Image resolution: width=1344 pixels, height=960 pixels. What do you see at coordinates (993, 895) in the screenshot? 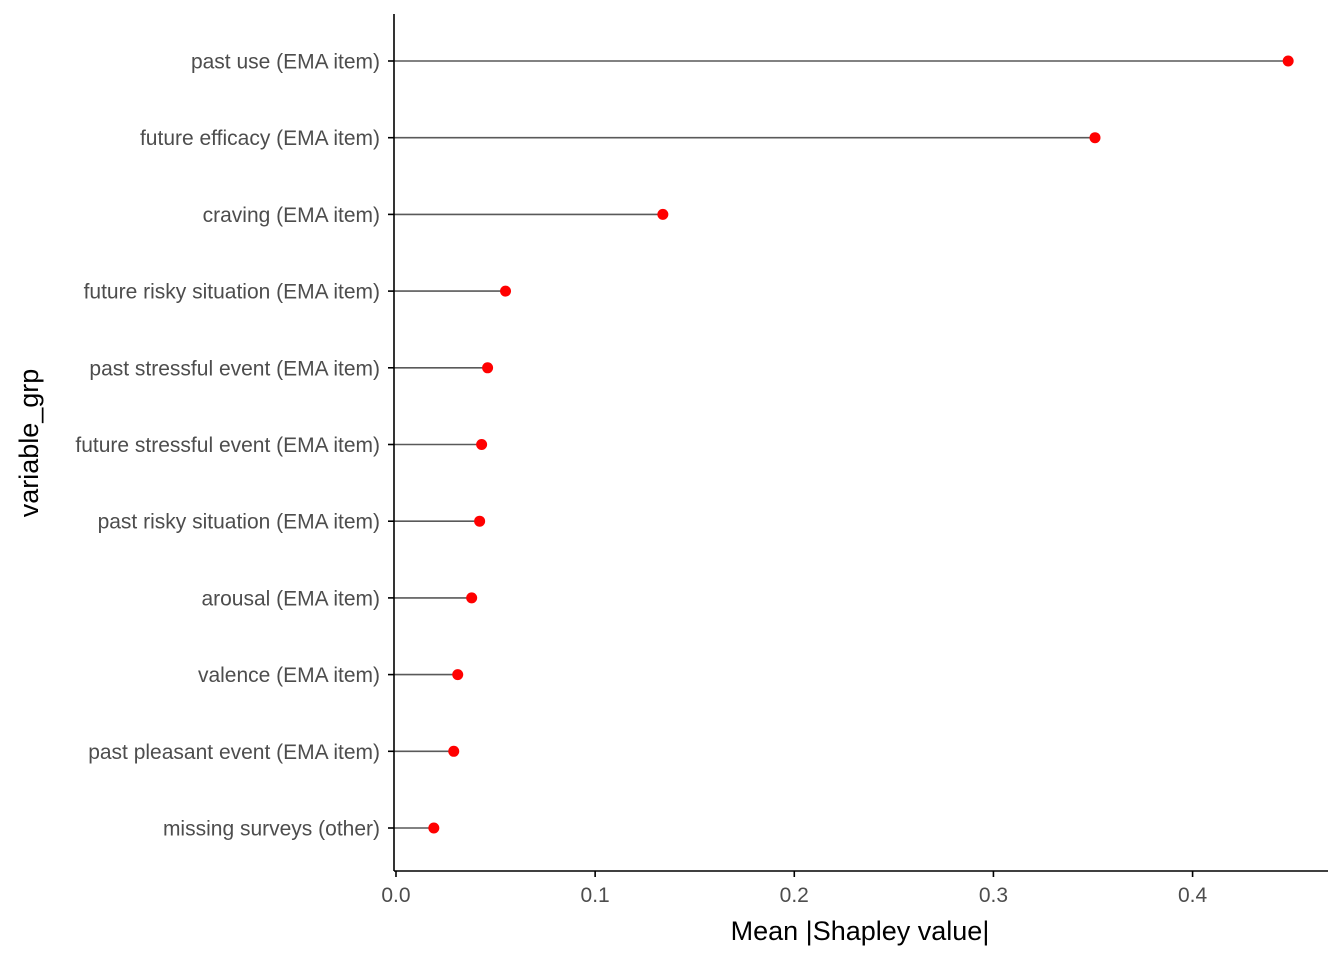
I see `x-tick-label: 0.3` at bounding box center [993, 895].